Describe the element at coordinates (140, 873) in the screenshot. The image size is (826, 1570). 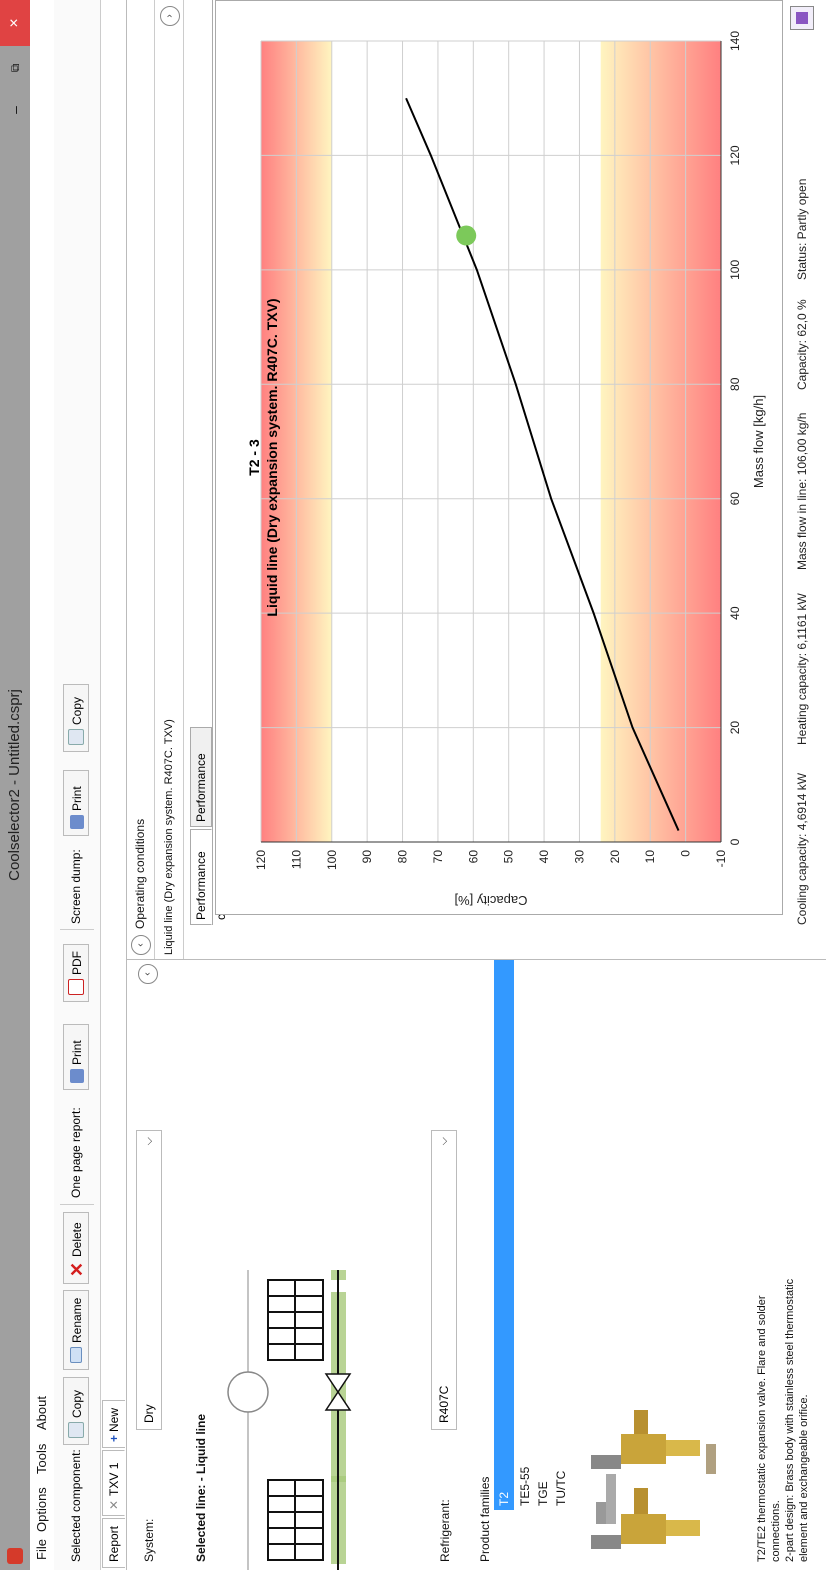
I see `operating-conditions-label: Operating conditions` at that location.